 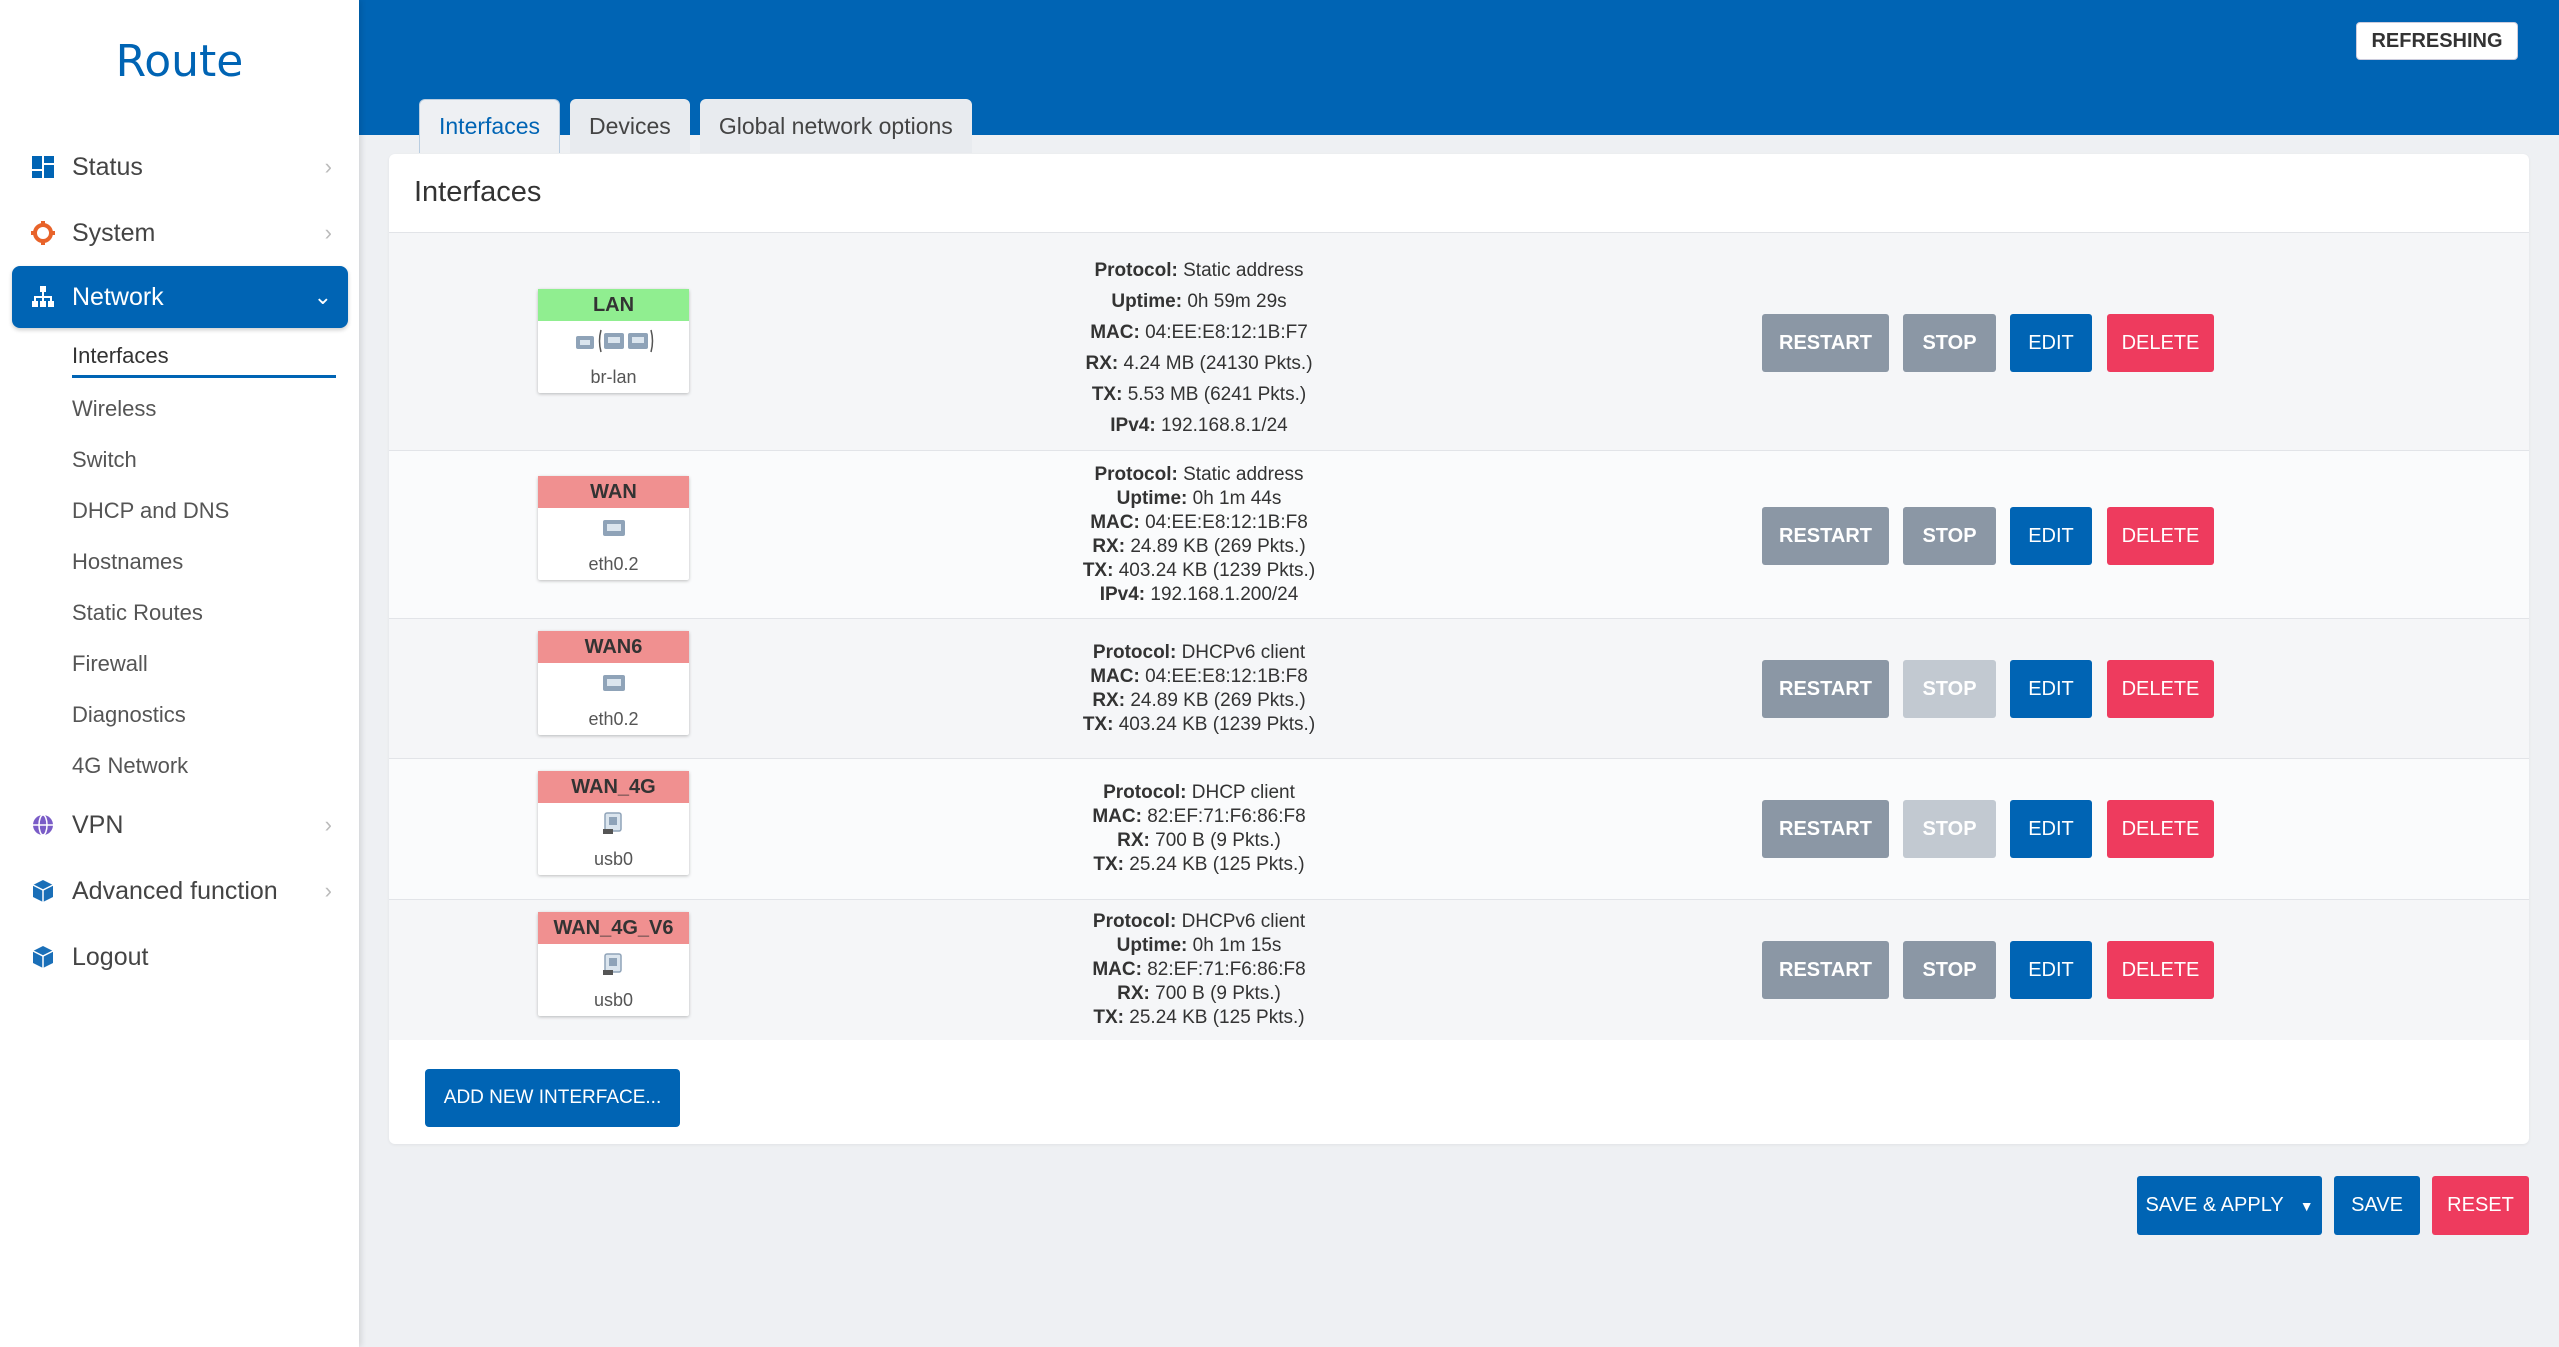 I want to click on sidebar-subitem-switch: Switch, so click(x=104, y=459).